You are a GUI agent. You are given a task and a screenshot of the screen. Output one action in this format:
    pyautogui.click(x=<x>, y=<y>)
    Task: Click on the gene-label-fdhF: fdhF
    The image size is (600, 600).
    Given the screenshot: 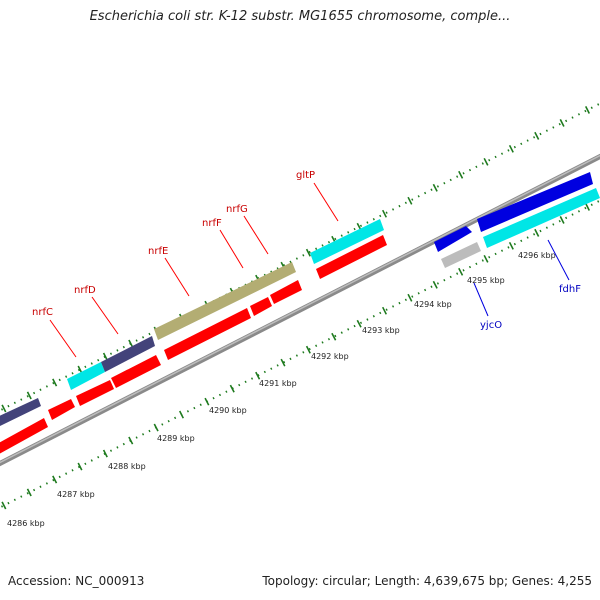 What is the action you would take?
    pyautogui.click(x=570, y=289)
    